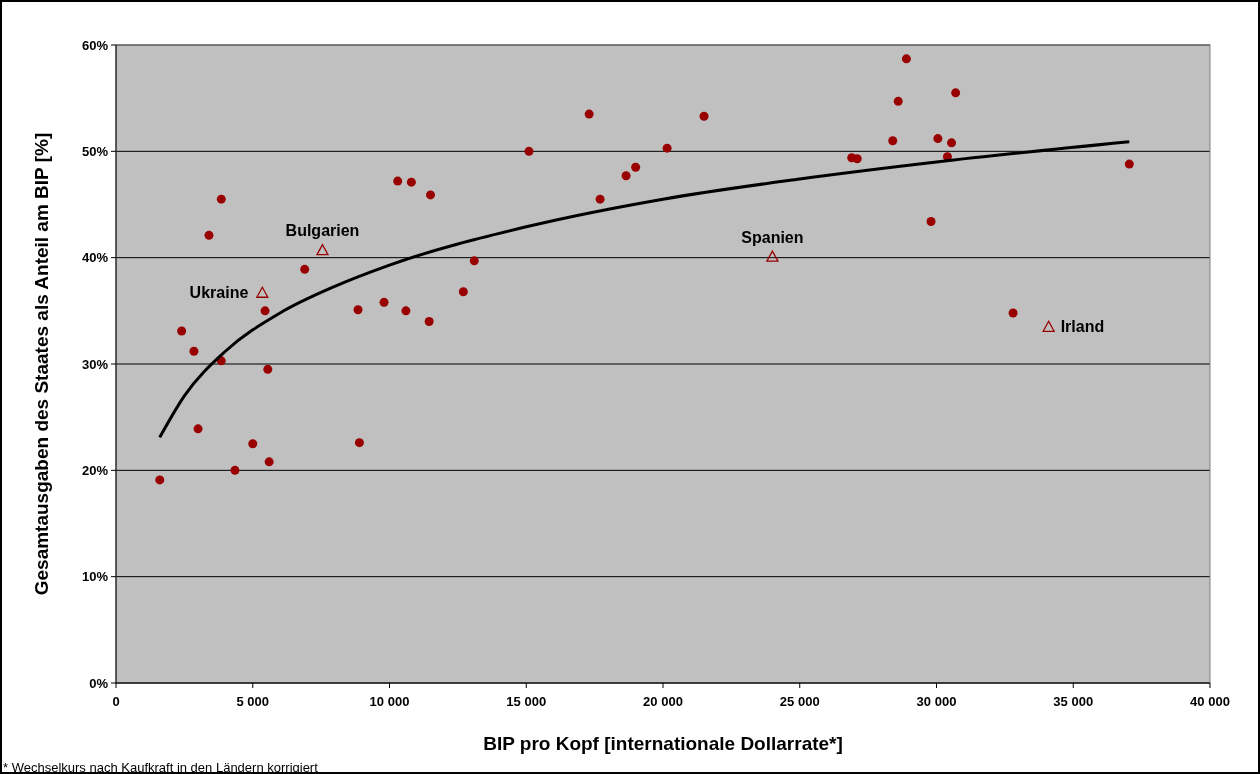  What do you see at coordinates (161, 767) in the screenshot?
I see `text: * Wechselkurs nach Kaufkraft in den Ländern korrigiert` at bounding box center [161, 767].